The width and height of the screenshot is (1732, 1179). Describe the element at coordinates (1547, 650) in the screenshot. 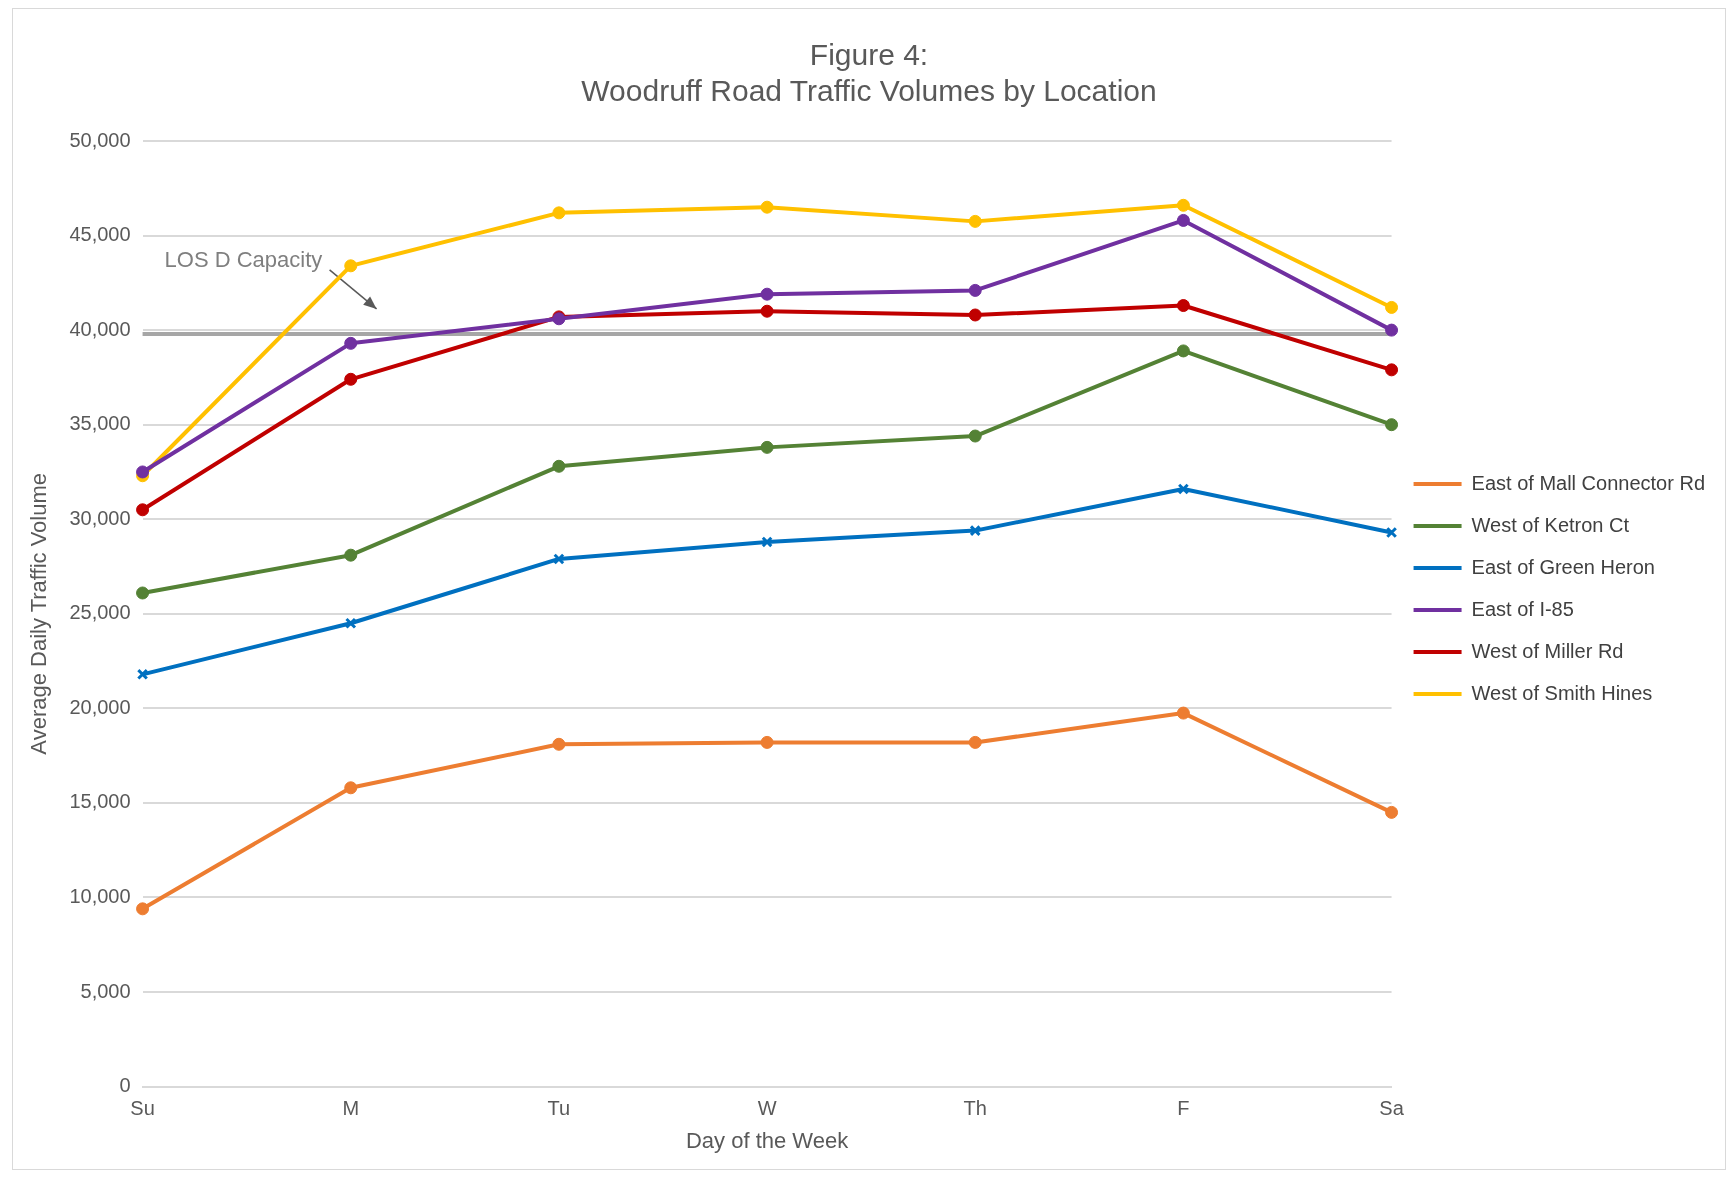

I see `legend-label: West of Miller Rd` at that location.